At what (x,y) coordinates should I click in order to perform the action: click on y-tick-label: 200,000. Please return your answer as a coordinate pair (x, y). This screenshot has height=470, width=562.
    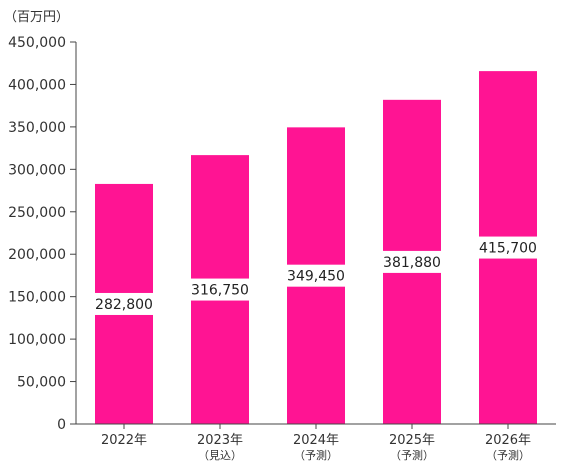
    Looking at the image, I should click on (37, 255).